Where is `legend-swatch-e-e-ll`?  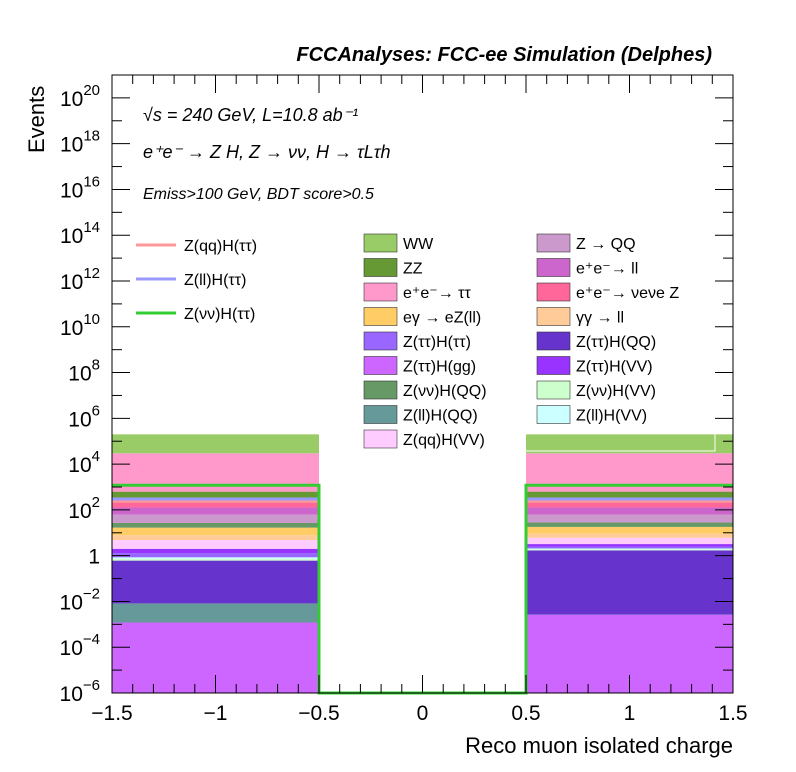
legend-swatch-e-e-ll is located at coordinates (553, 267).